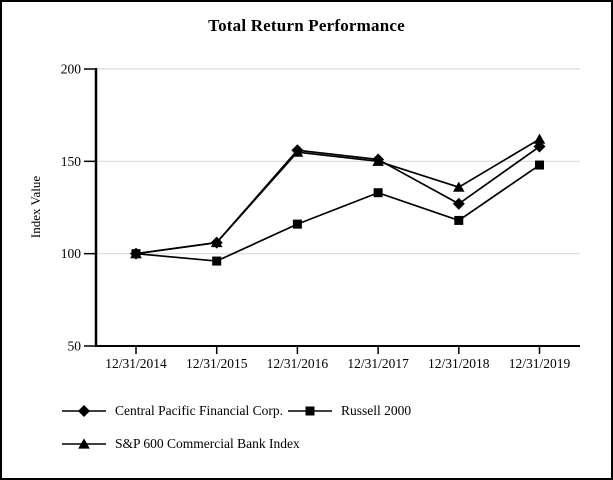 The image size is (613, 480). Describe the element at coordinates (71, 69) in the screenshot. I see `y-tick-label: 200` at that location.